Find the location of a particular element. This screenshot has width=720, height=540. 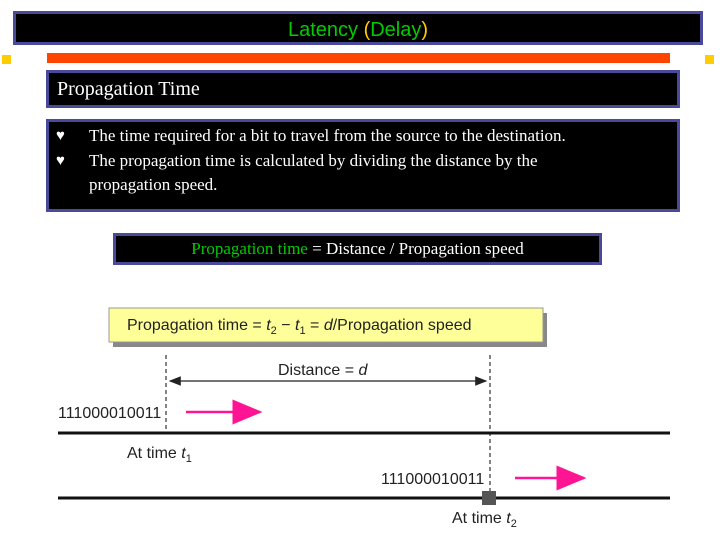

title-close-paren: ) is located at coordinates (425, 30).